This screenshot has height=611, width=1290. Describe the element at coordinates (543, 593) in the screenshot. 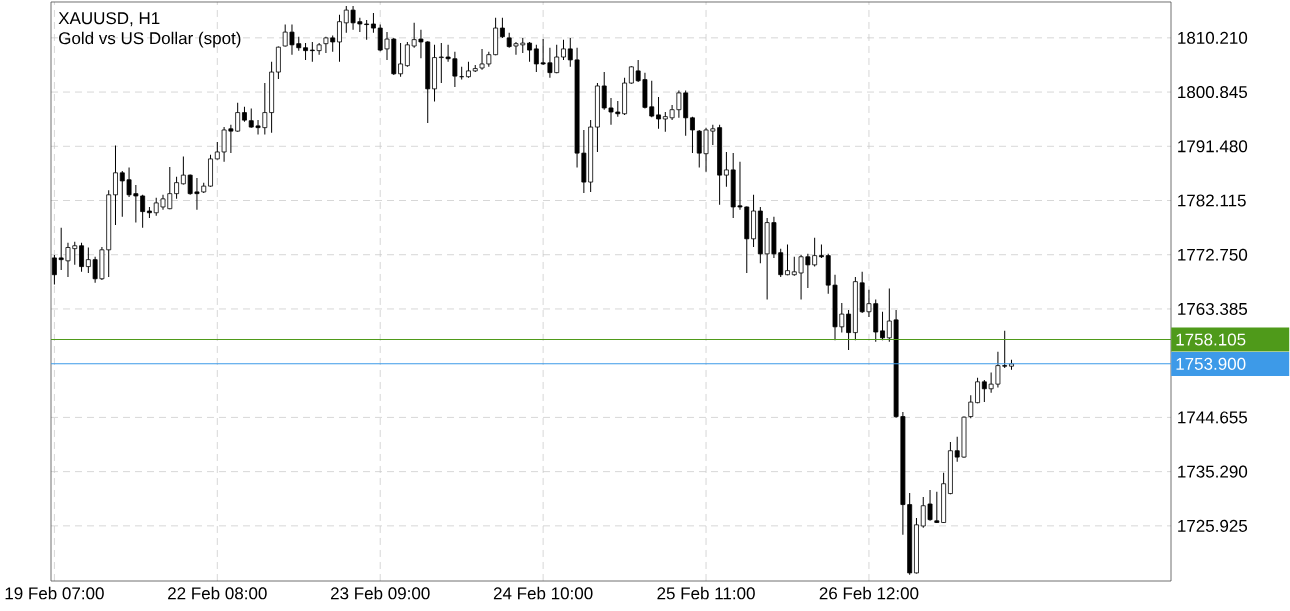

I see `x-tick-label: 24 Feb 10:00` at that location.